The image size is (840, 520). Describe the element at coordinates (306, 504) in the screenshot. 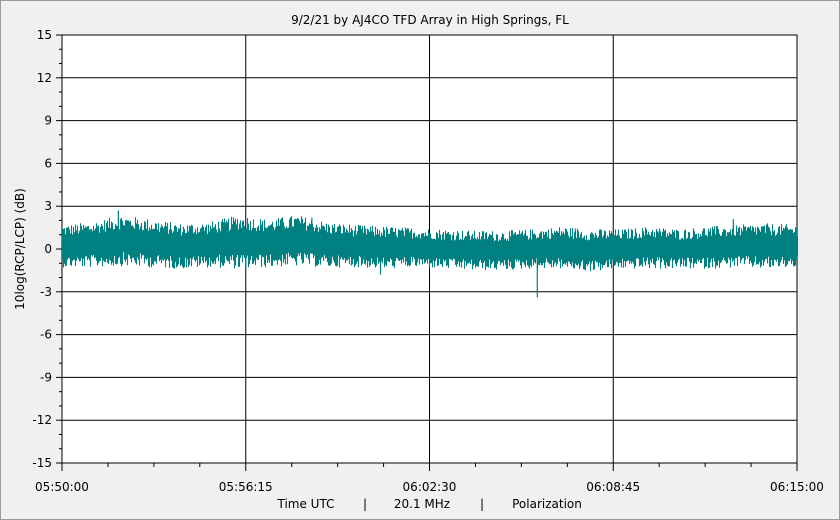

I see `x-axis-label-time: Time UTC` at that location.